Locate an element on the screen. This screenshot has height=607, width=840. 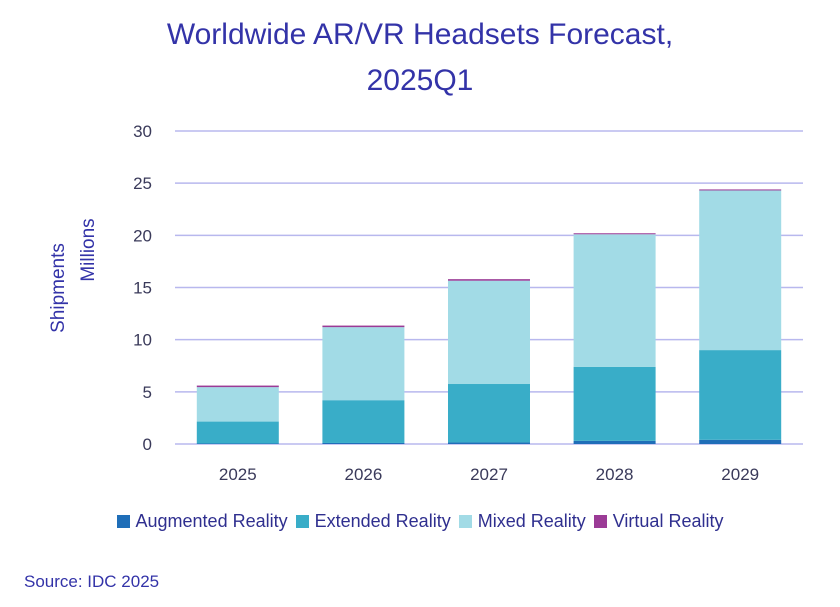
bar-virtual-reality-2029 is located at coordinates (740, 190).